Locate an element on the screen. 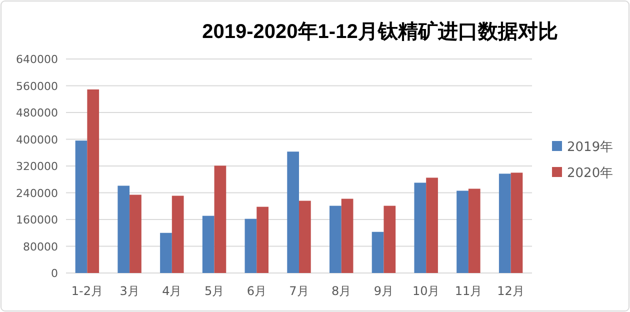 The height and width of the screenshot is (312, 630). y-tick-label: 640000 is located at coordinates (37, 59).